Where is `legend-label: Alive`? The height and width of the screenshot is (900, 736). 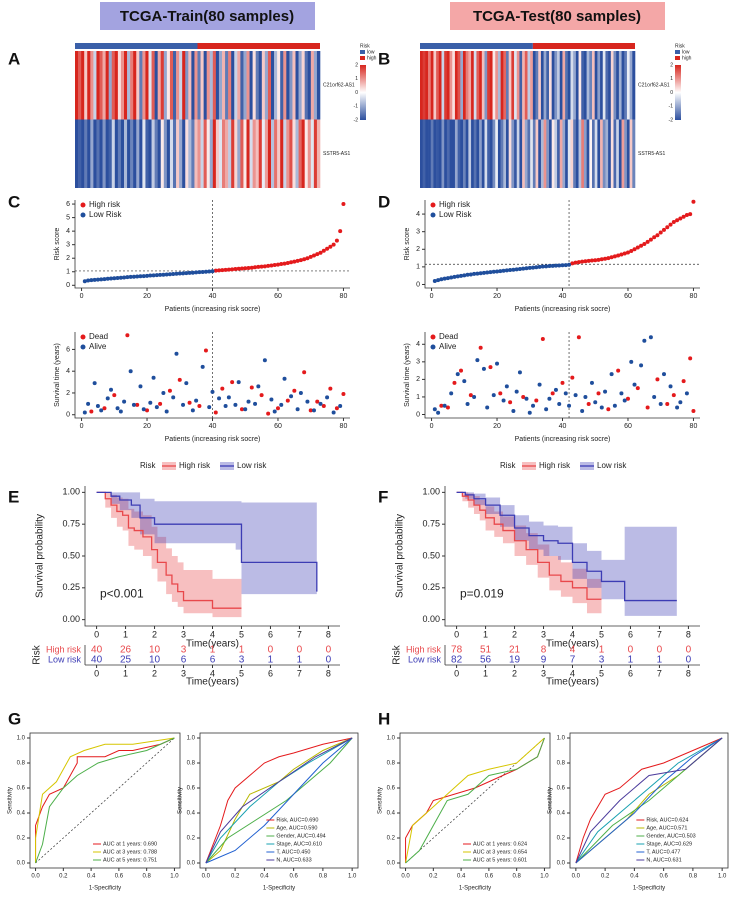
legend-label: Alive is located at coordinates (448, 346).